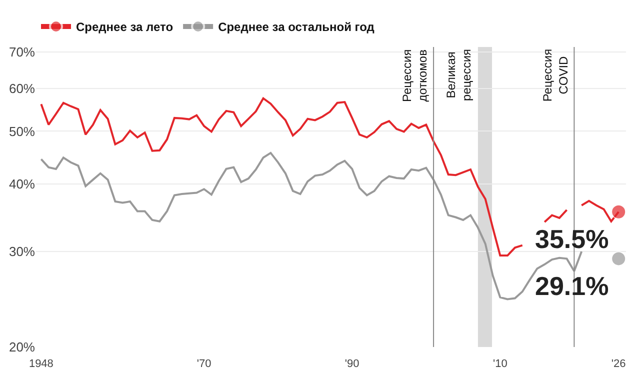 Image resolution: width=640 pixels, height=375 pixels. I want to click on y-tick-label: 50%, so click(22, 131).